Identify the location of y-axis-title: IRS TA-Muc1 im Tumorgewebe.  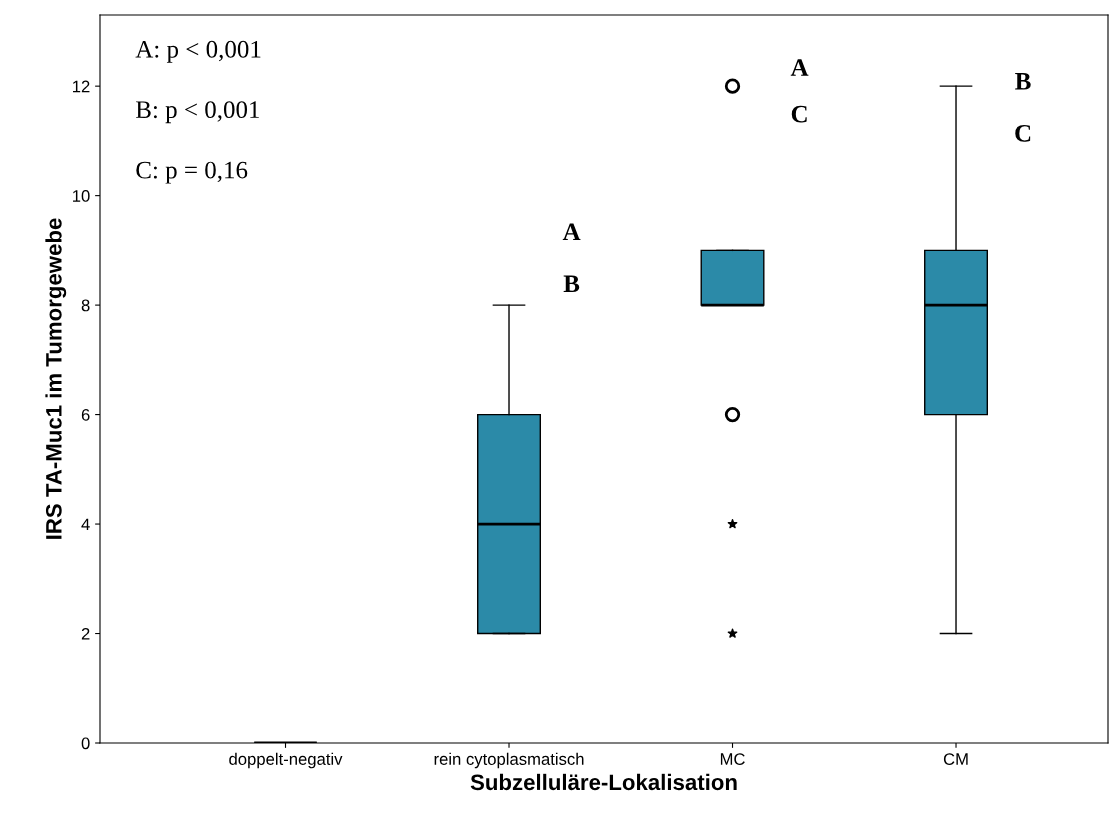
(56, 378).